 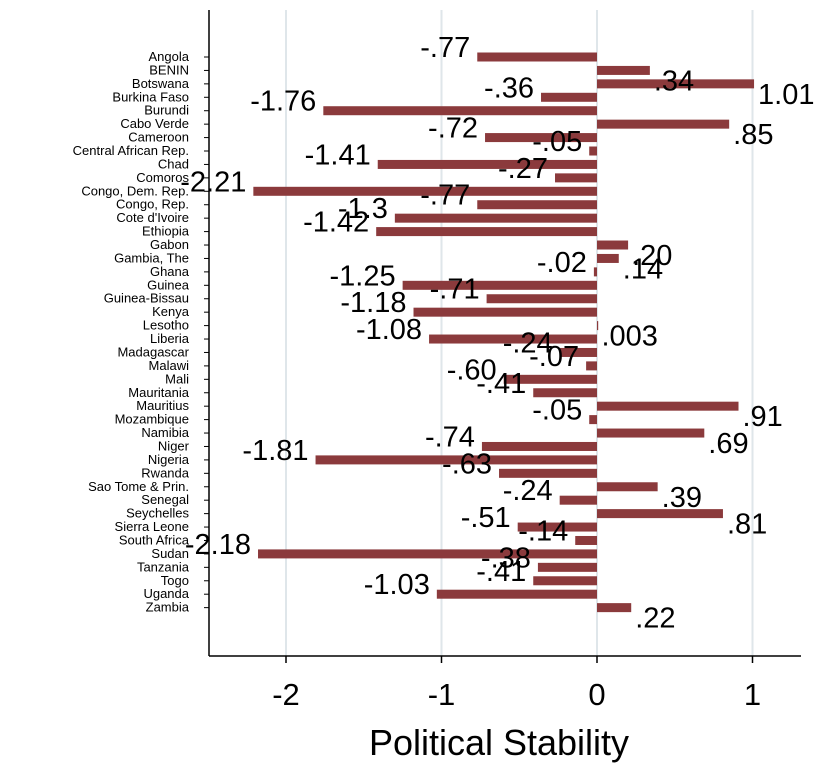 What do you see at coordinates (177, 378) in the screenshot?
I see `category-label: Mali` at bounding box center [177, 378].